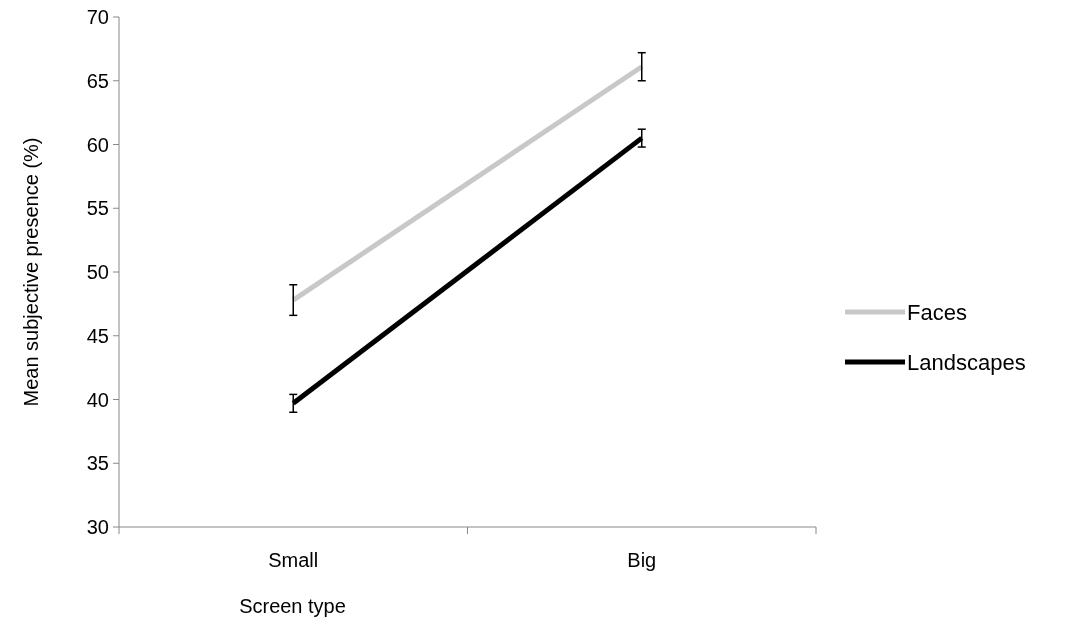 This screenshot has width=1065, height=633. Describe the element at coordinates (31, 272) in the screenshot. I see `y-axis-title: Mean subjective presence (%)` at that location.